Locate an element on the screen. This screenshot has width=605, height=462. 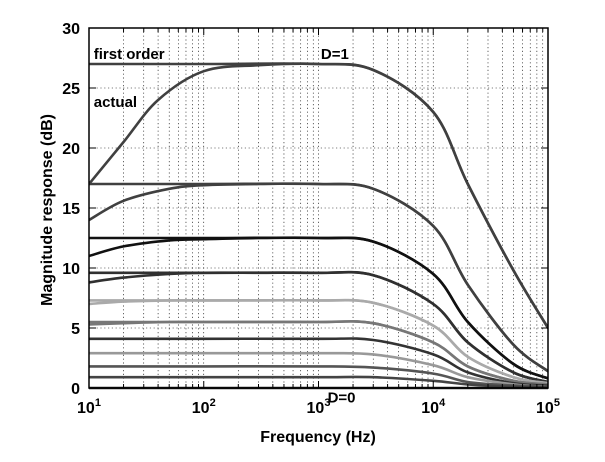
y-tick-label: 5 is located at coordinates (75, 329).